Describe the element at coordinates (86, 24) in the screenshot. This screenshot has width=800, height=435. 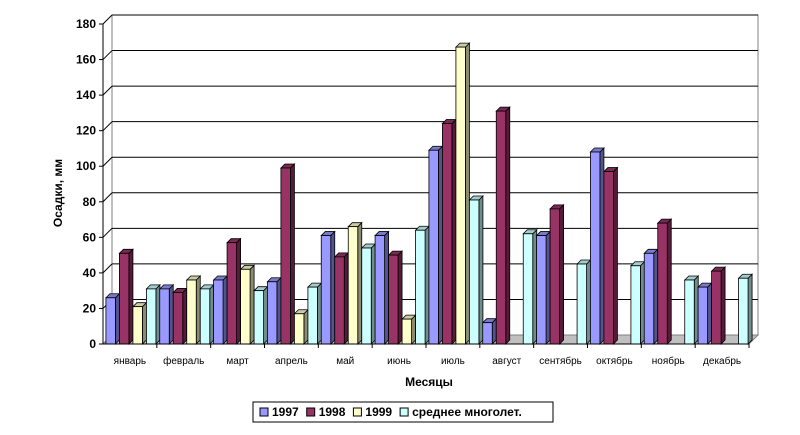
I see `y-tick-label: 180` at that location.